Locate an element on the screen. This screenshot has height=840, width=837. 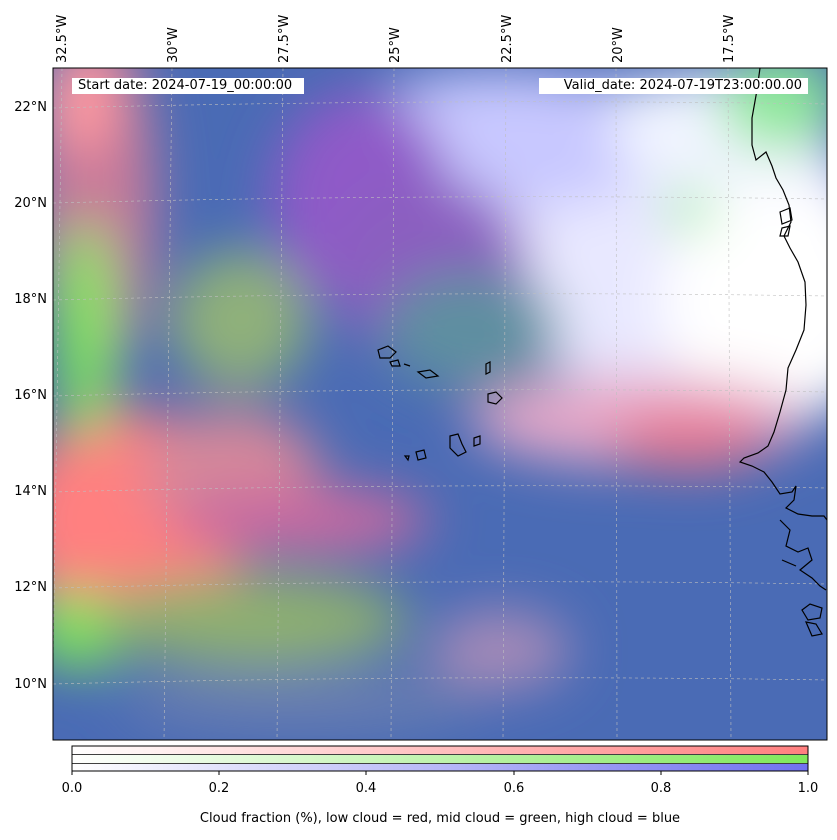
valid-date-label: Valid_date: 2024-07-19T23:00:00.00 is located at coordinates (673, 86).